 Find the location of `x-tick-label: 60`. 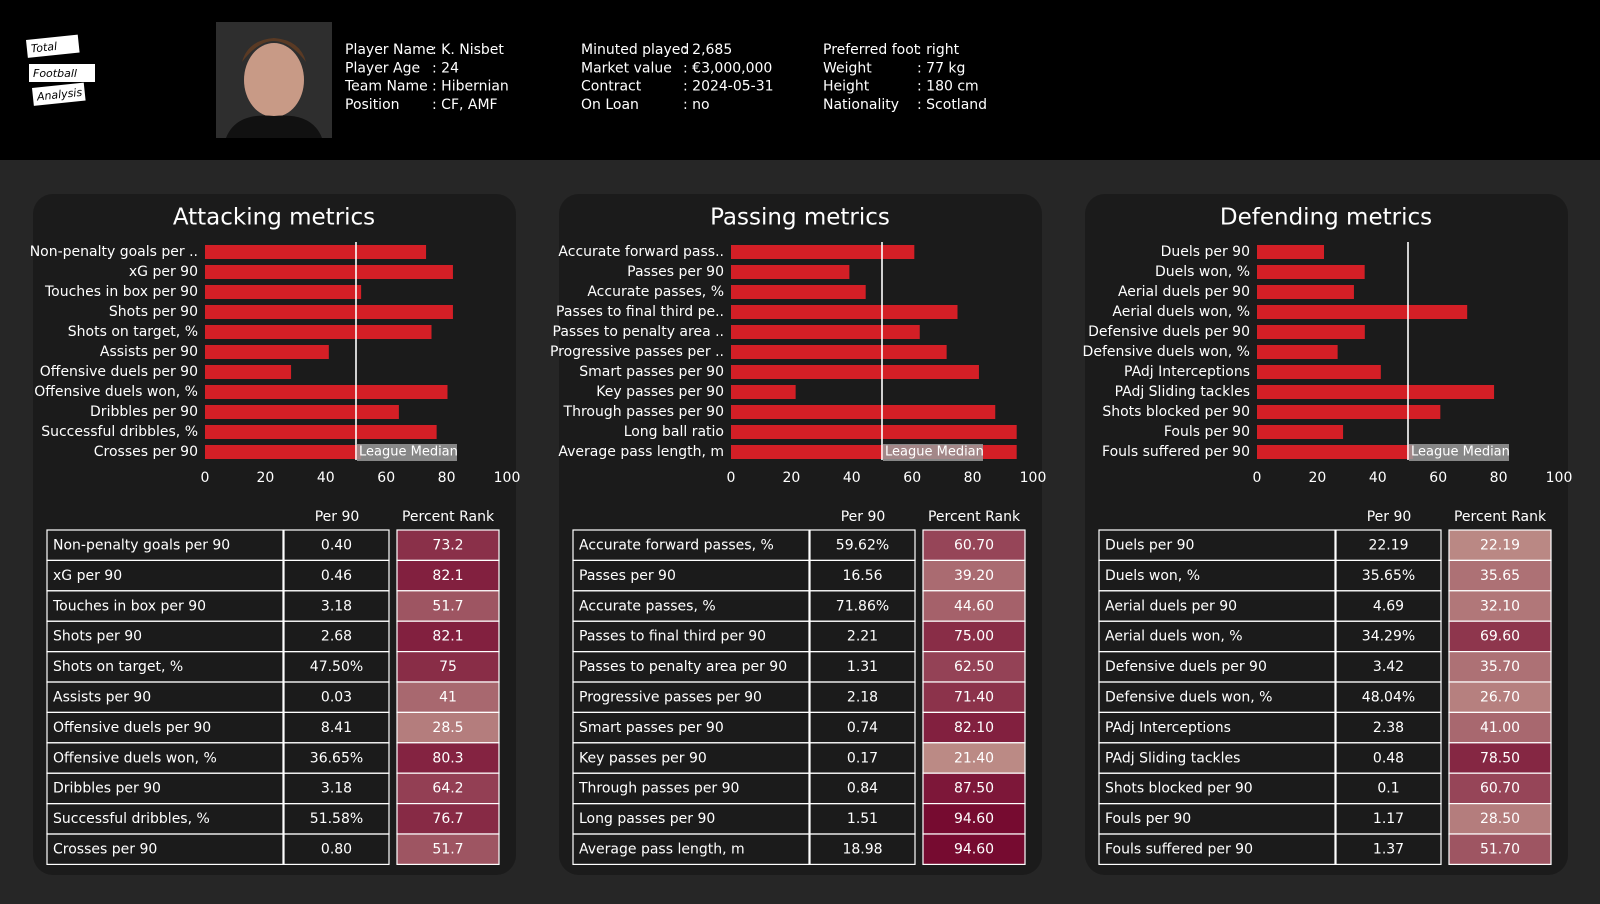

x-tick-label: 60 is located at coordinates (912, 478).